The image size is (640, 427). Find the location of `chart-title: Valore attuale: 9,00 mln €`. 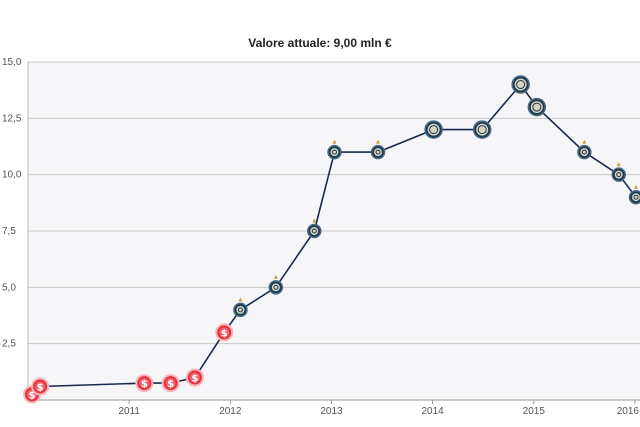

chart-title: Valore attuale: 9,00 mln € is located at coordinates (320, 43).